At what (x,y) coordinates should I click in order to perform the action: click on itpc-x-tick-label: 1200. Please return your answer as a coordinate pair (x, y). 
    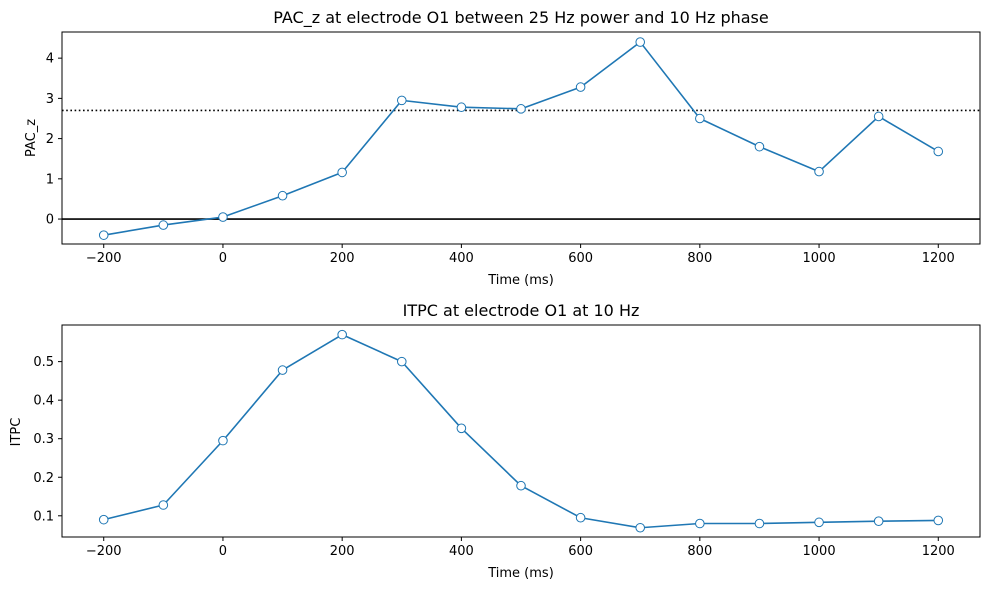
    Looking at the image, I should click on (938, 551).